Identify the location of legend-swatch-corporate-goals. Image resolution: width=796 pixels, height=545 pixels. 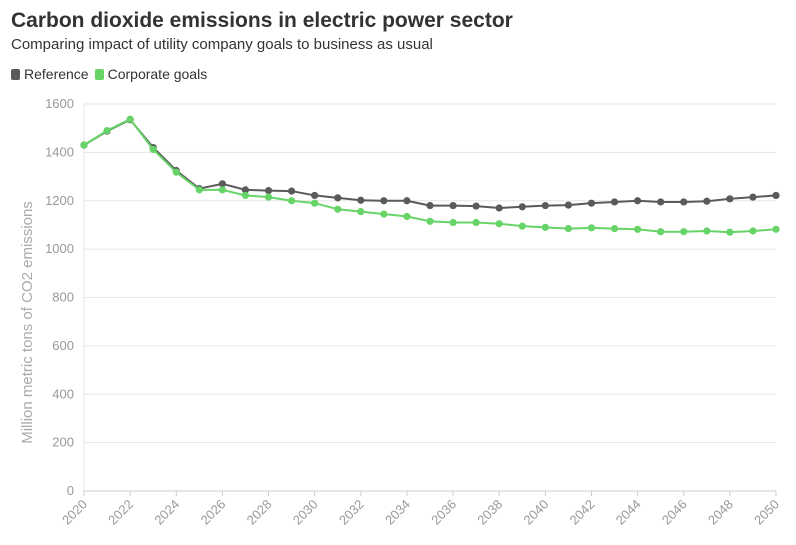
(99, 74).